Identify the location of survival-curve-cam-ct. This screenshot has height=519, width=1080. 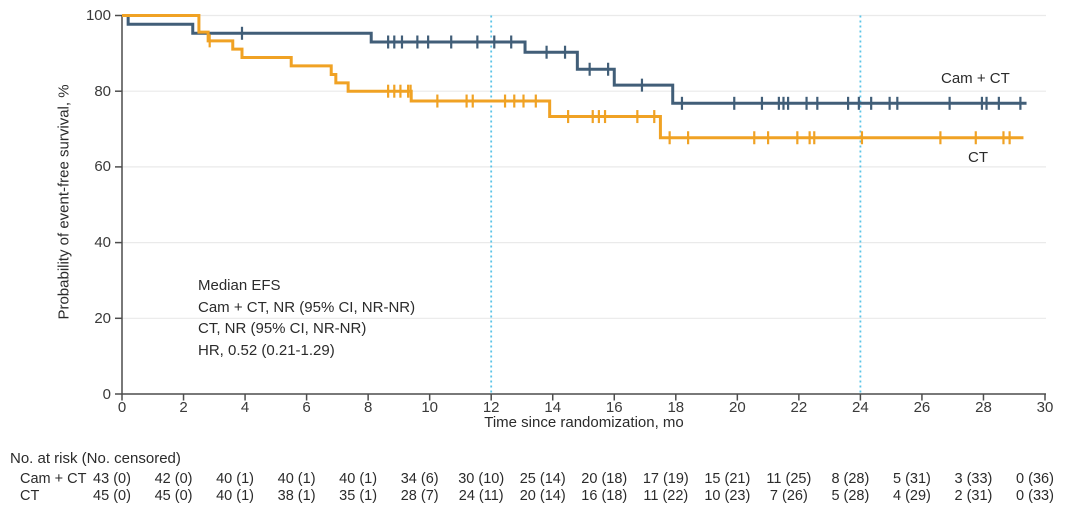
(574, 59).